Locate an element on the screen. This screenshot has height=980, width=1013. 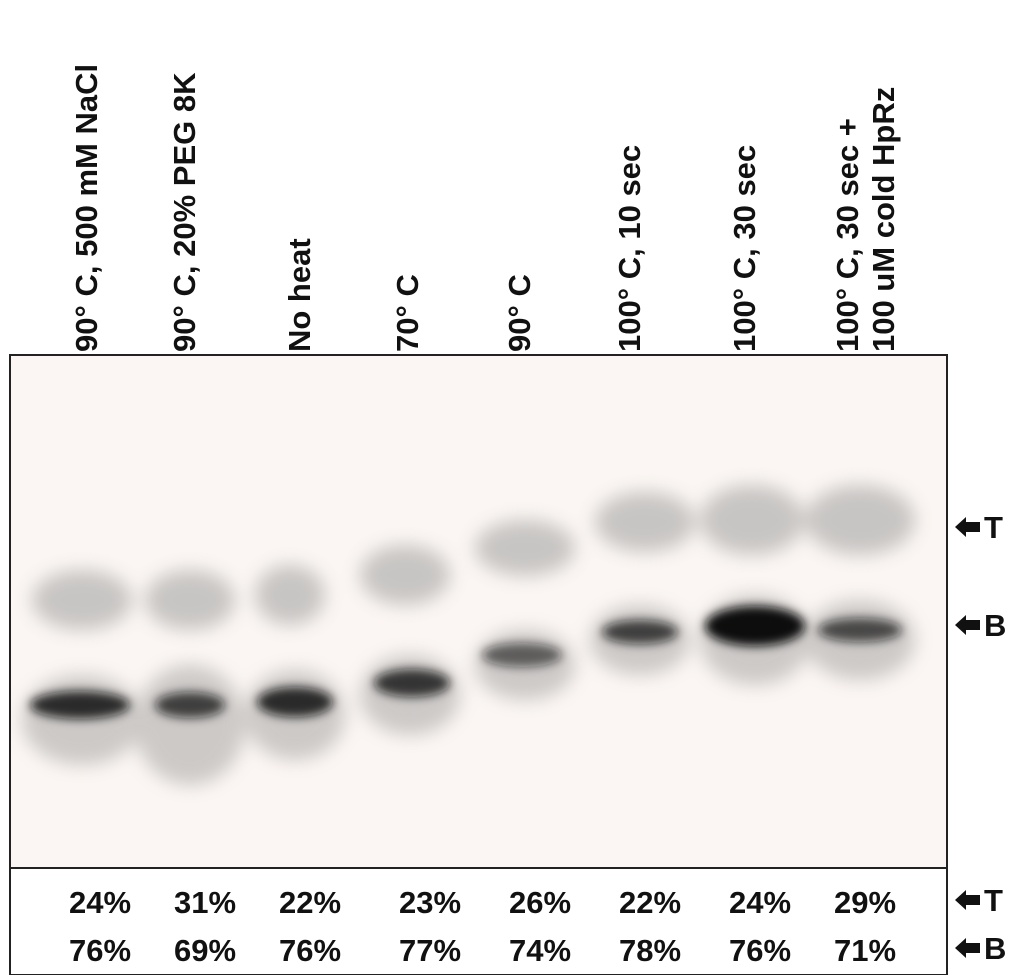
row-marker-b: B is located at coordinates (980, 948).